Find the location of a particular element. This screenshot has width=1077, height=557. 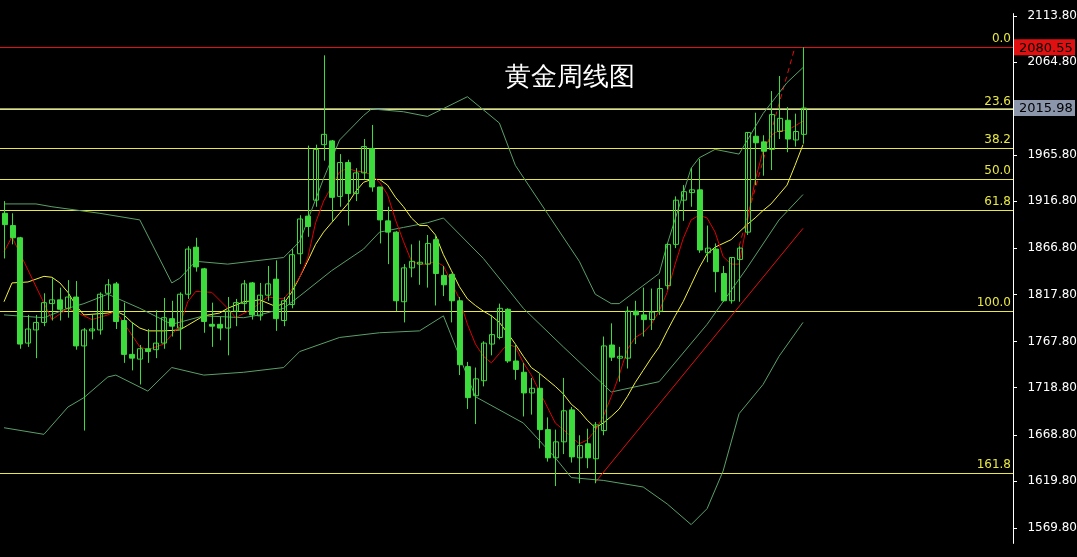

y-tick-label: 1817.80 is located at coordinates (1052, 293).